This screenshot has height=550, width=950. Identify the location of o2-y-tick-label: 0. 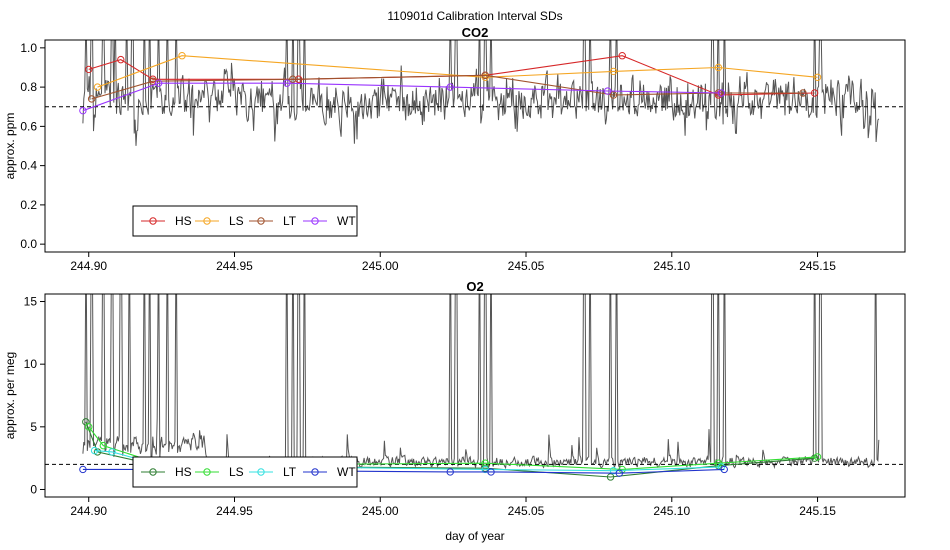
(33, 489).